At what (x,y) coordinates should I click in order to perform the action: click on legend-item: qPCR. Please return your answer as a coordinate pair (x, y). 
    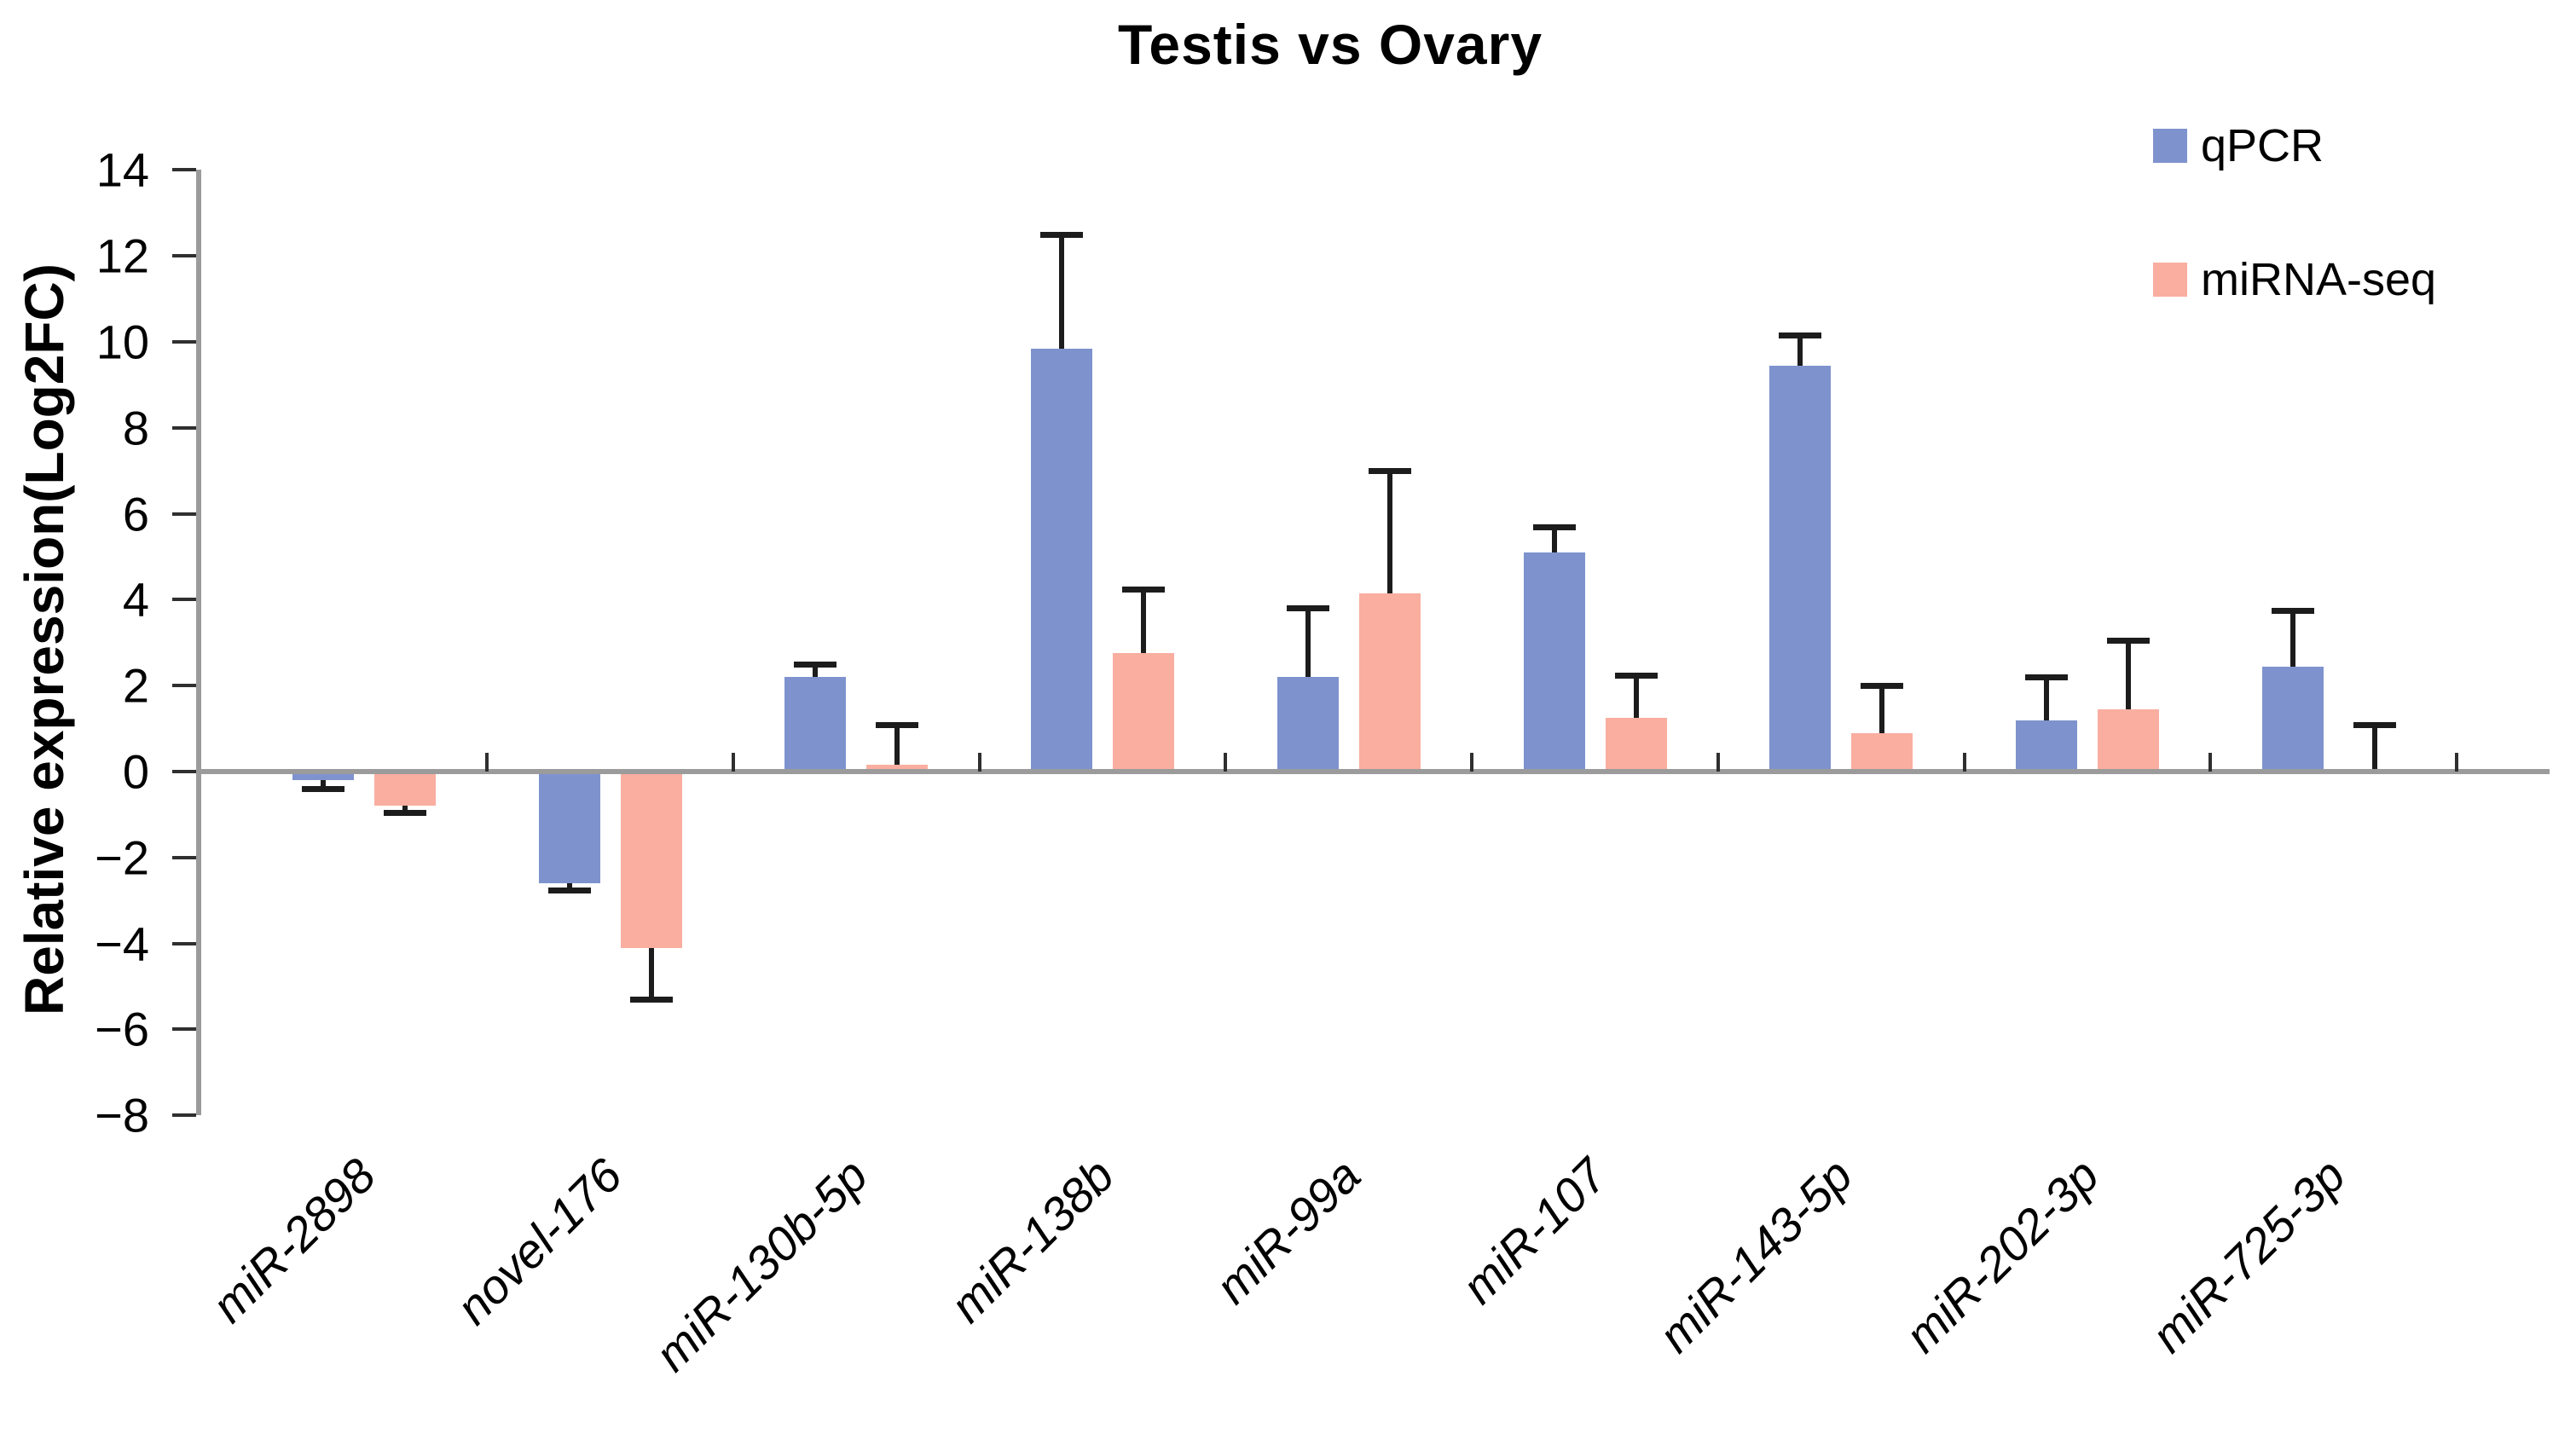
    Looking at the image, I should click on (2239, 145).